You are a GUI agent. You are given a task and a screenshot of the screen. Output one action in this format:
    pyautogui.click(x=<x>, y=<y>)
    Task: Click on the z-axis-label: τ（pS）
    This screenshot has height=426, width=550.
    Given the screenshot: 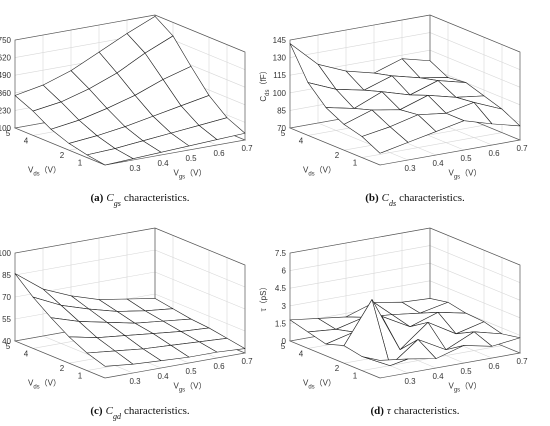 What is the action you would take?
    pyautogui.click(x=263, y=297)
    